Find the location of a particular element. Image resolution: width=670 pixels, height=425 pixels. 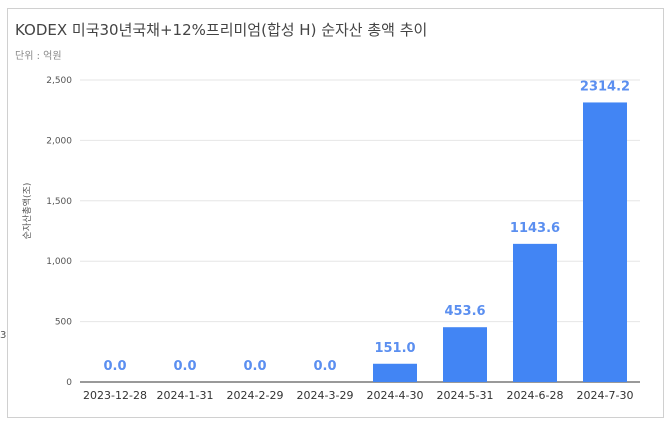

y-axis-ticks: 0 500 1,000 1,500 2,000 2,500 is located at coordinates (59, 232).